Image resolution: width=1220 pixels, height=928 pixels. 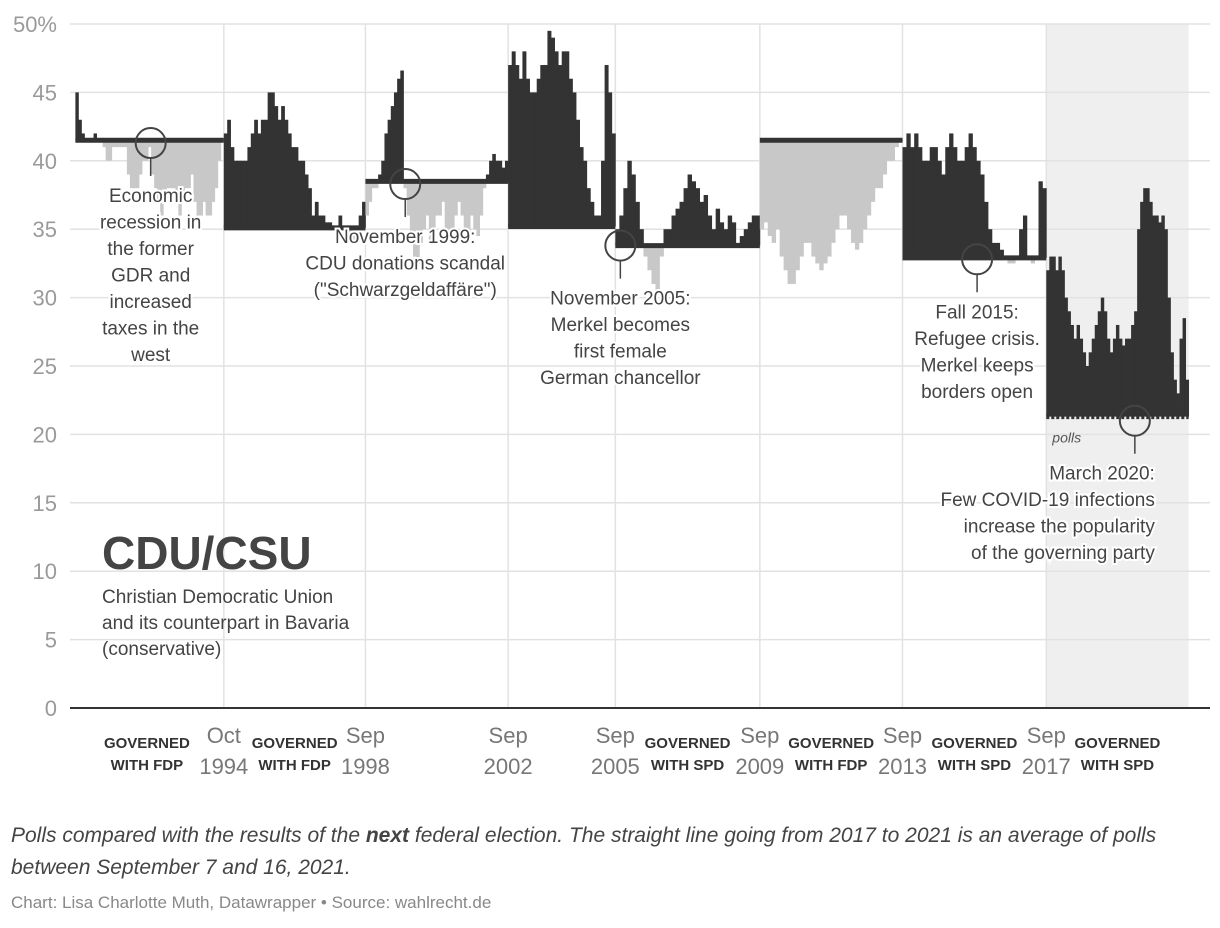 What do you see at coordinates (977, 392) in the screenshot?
I see `annotation-text: borders open` at bounding box center [977, 392].